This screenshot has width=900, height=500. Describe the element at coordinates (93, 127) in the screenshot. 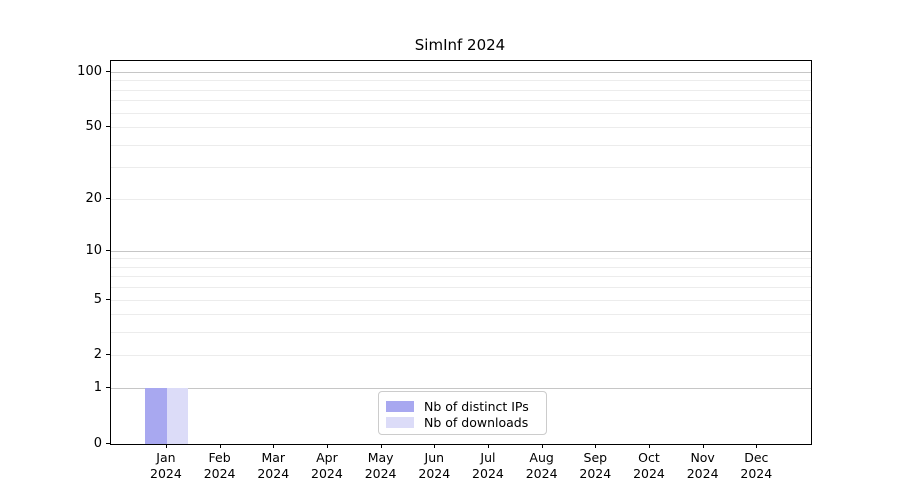

I see `y-tick-label: 50` at that location.